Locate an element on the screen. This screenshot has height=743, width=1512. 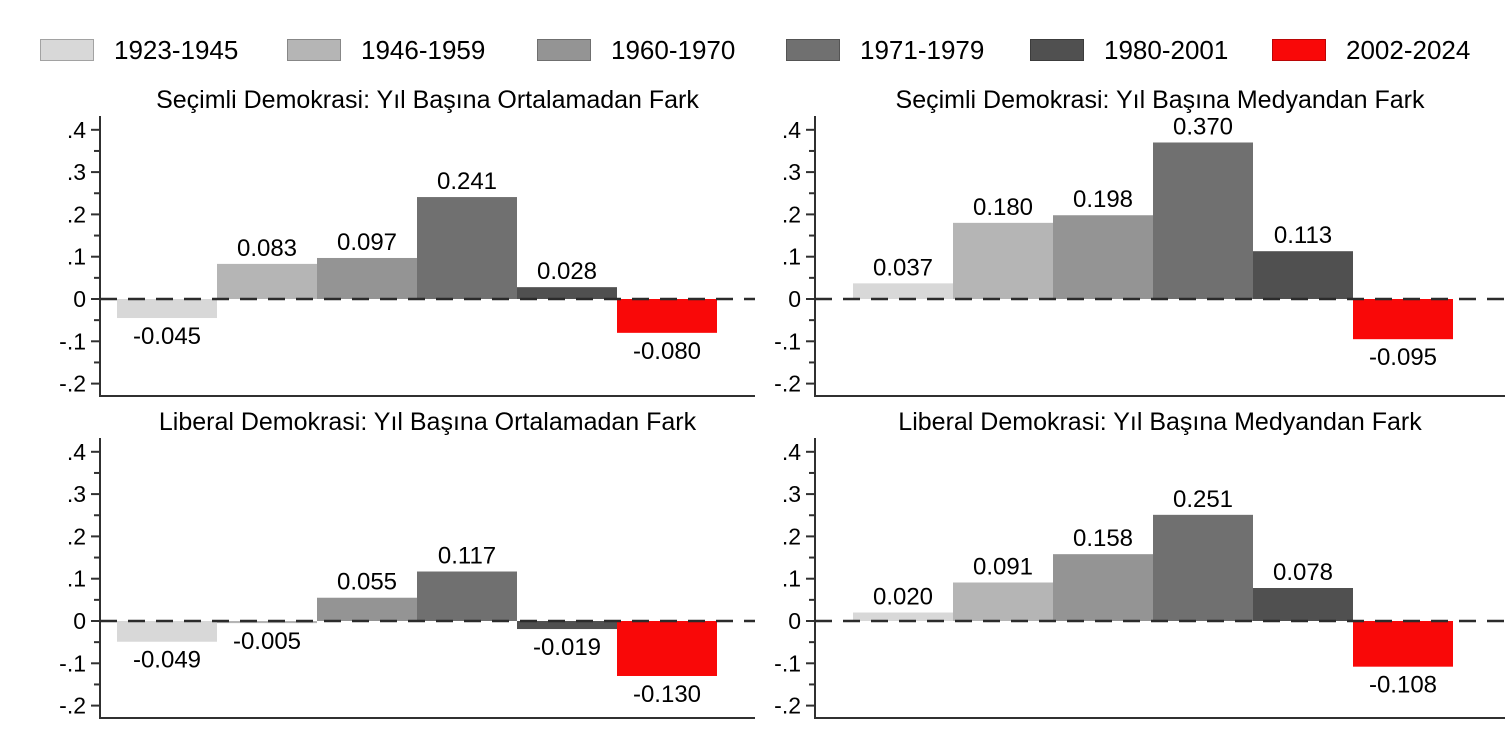
bar-value-label: -0.005 is located at coordinates (267, 641).